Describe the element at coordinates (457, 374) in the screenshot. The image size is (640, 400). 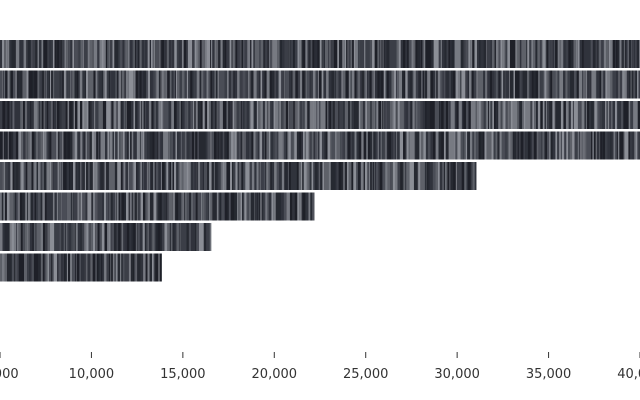
I see `x-tick-label: 30,000` at that location.